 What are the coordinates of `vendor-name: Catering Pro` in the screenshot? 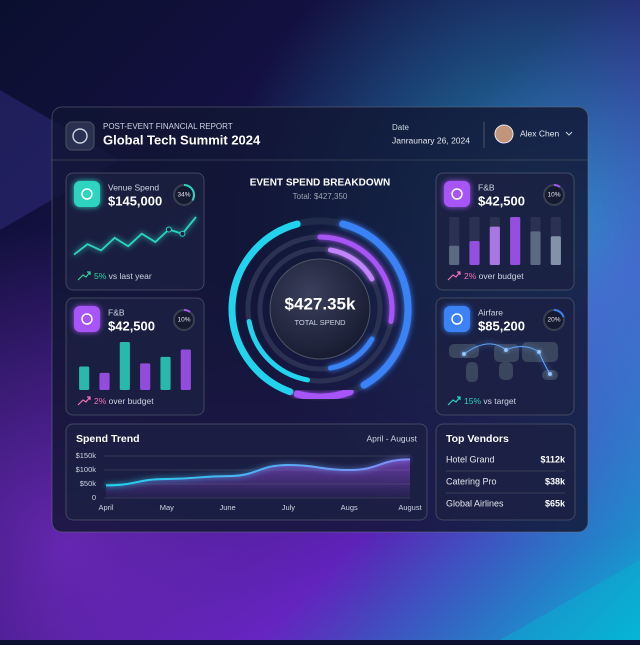 It's located at (471, 481).